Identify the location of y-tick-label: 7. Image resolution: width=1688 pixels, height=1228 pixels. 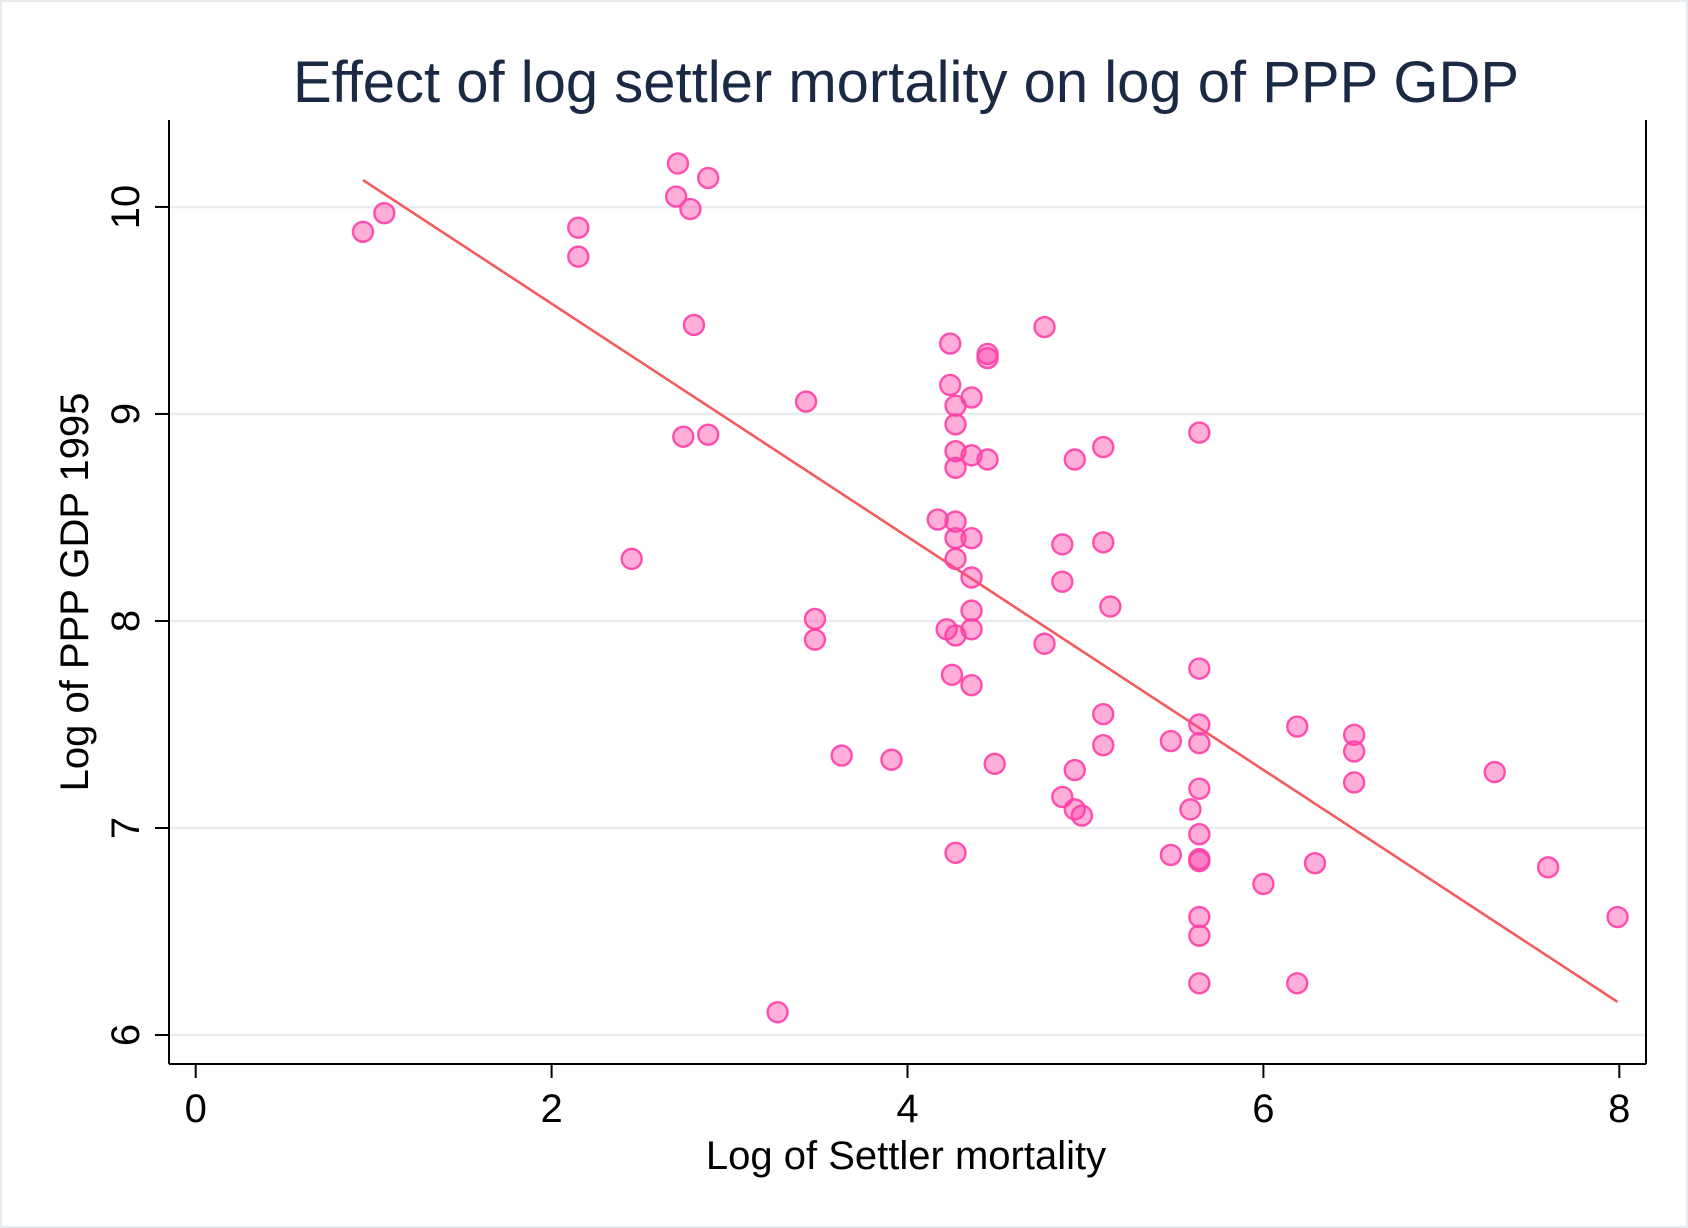
(126, 828).